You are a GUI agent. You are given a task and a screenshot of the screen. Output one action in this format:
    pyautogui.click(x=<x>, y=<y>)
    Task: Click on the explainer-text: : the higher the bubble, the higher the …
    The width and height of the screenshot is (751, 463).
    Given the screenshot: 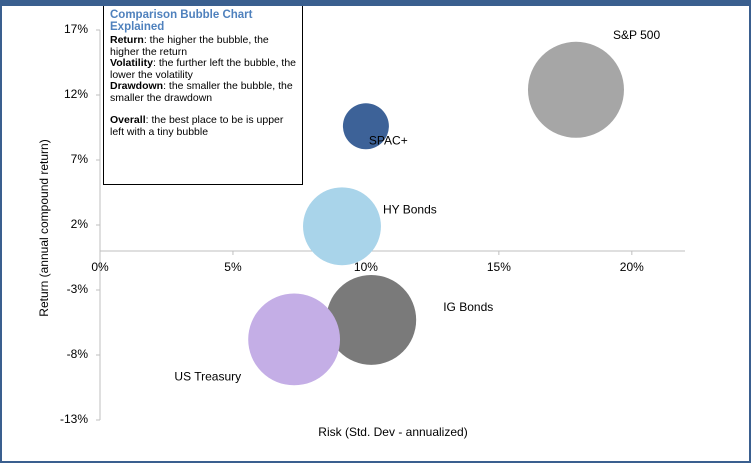 What is the action you would take?
    pyautogui.click(x=189, y=46)
    